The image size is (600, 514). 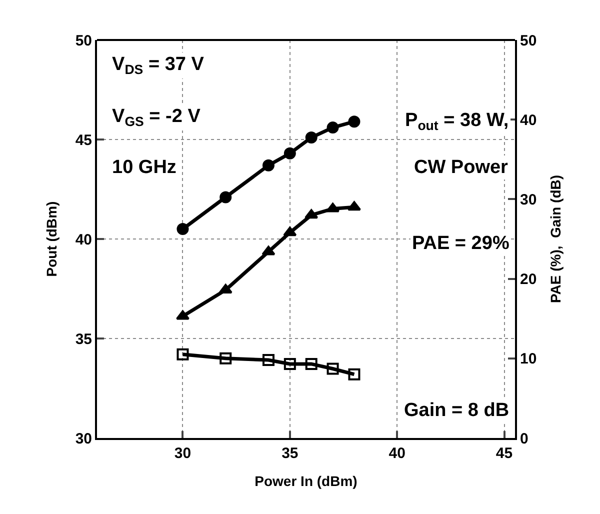 I want to click on annotation: V$_{DS}$ = 37 V, so click(x=158, y=65).